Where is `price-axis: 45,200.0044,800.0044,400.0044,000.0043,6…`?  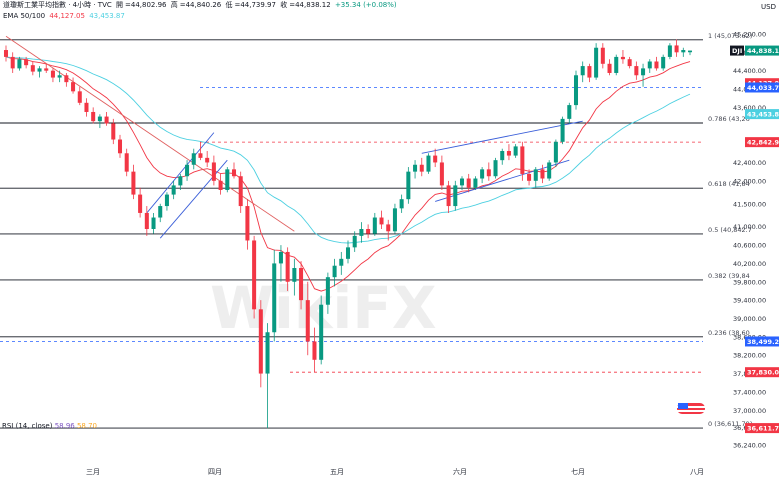 price-axis: 45,200.0044,800.0044,400.0044,000.0043,6… is located at coordinates (749, 239).